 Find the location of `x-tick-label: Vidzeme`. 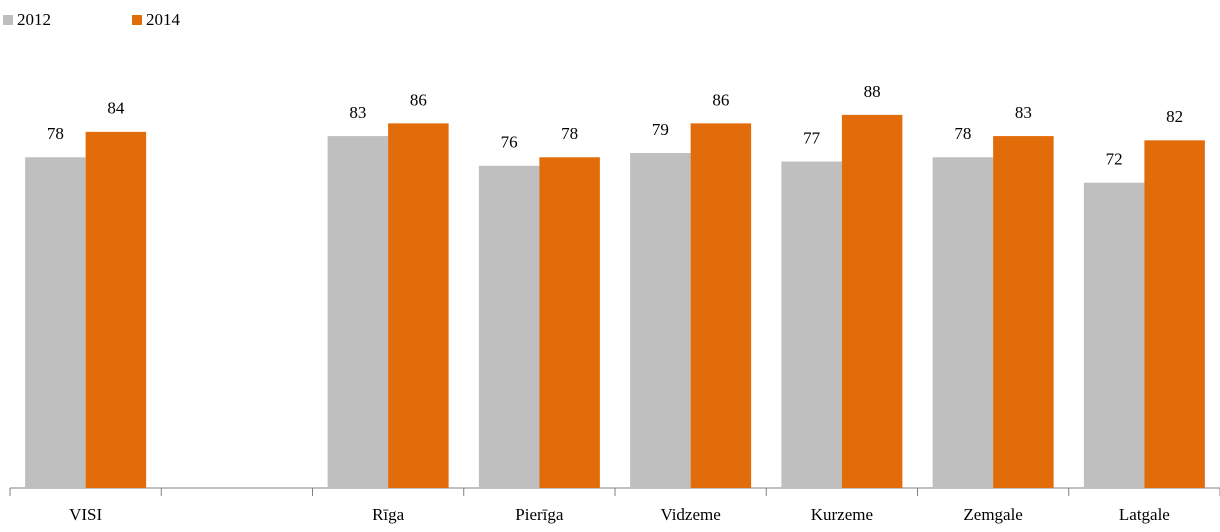

x-tick-label: Vidzeme is located at coordinates (690, 514).